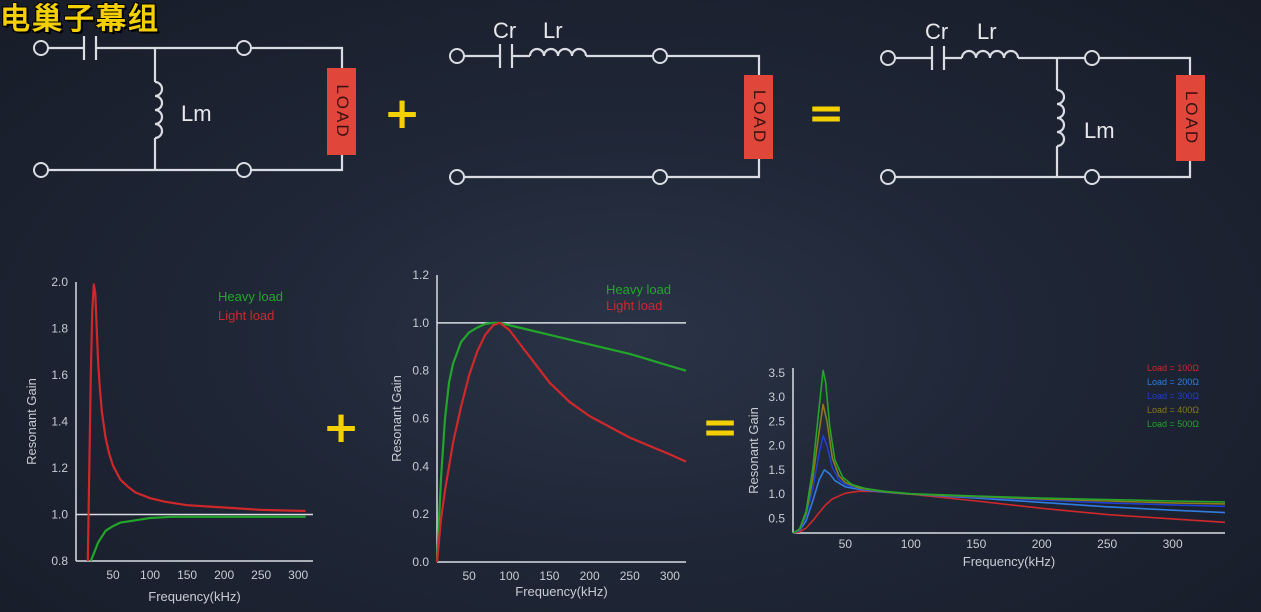  Describe the element at coordinates (1173, 410) in the screenshot. I see `legend-entry: Load = 400Ω` at that location.